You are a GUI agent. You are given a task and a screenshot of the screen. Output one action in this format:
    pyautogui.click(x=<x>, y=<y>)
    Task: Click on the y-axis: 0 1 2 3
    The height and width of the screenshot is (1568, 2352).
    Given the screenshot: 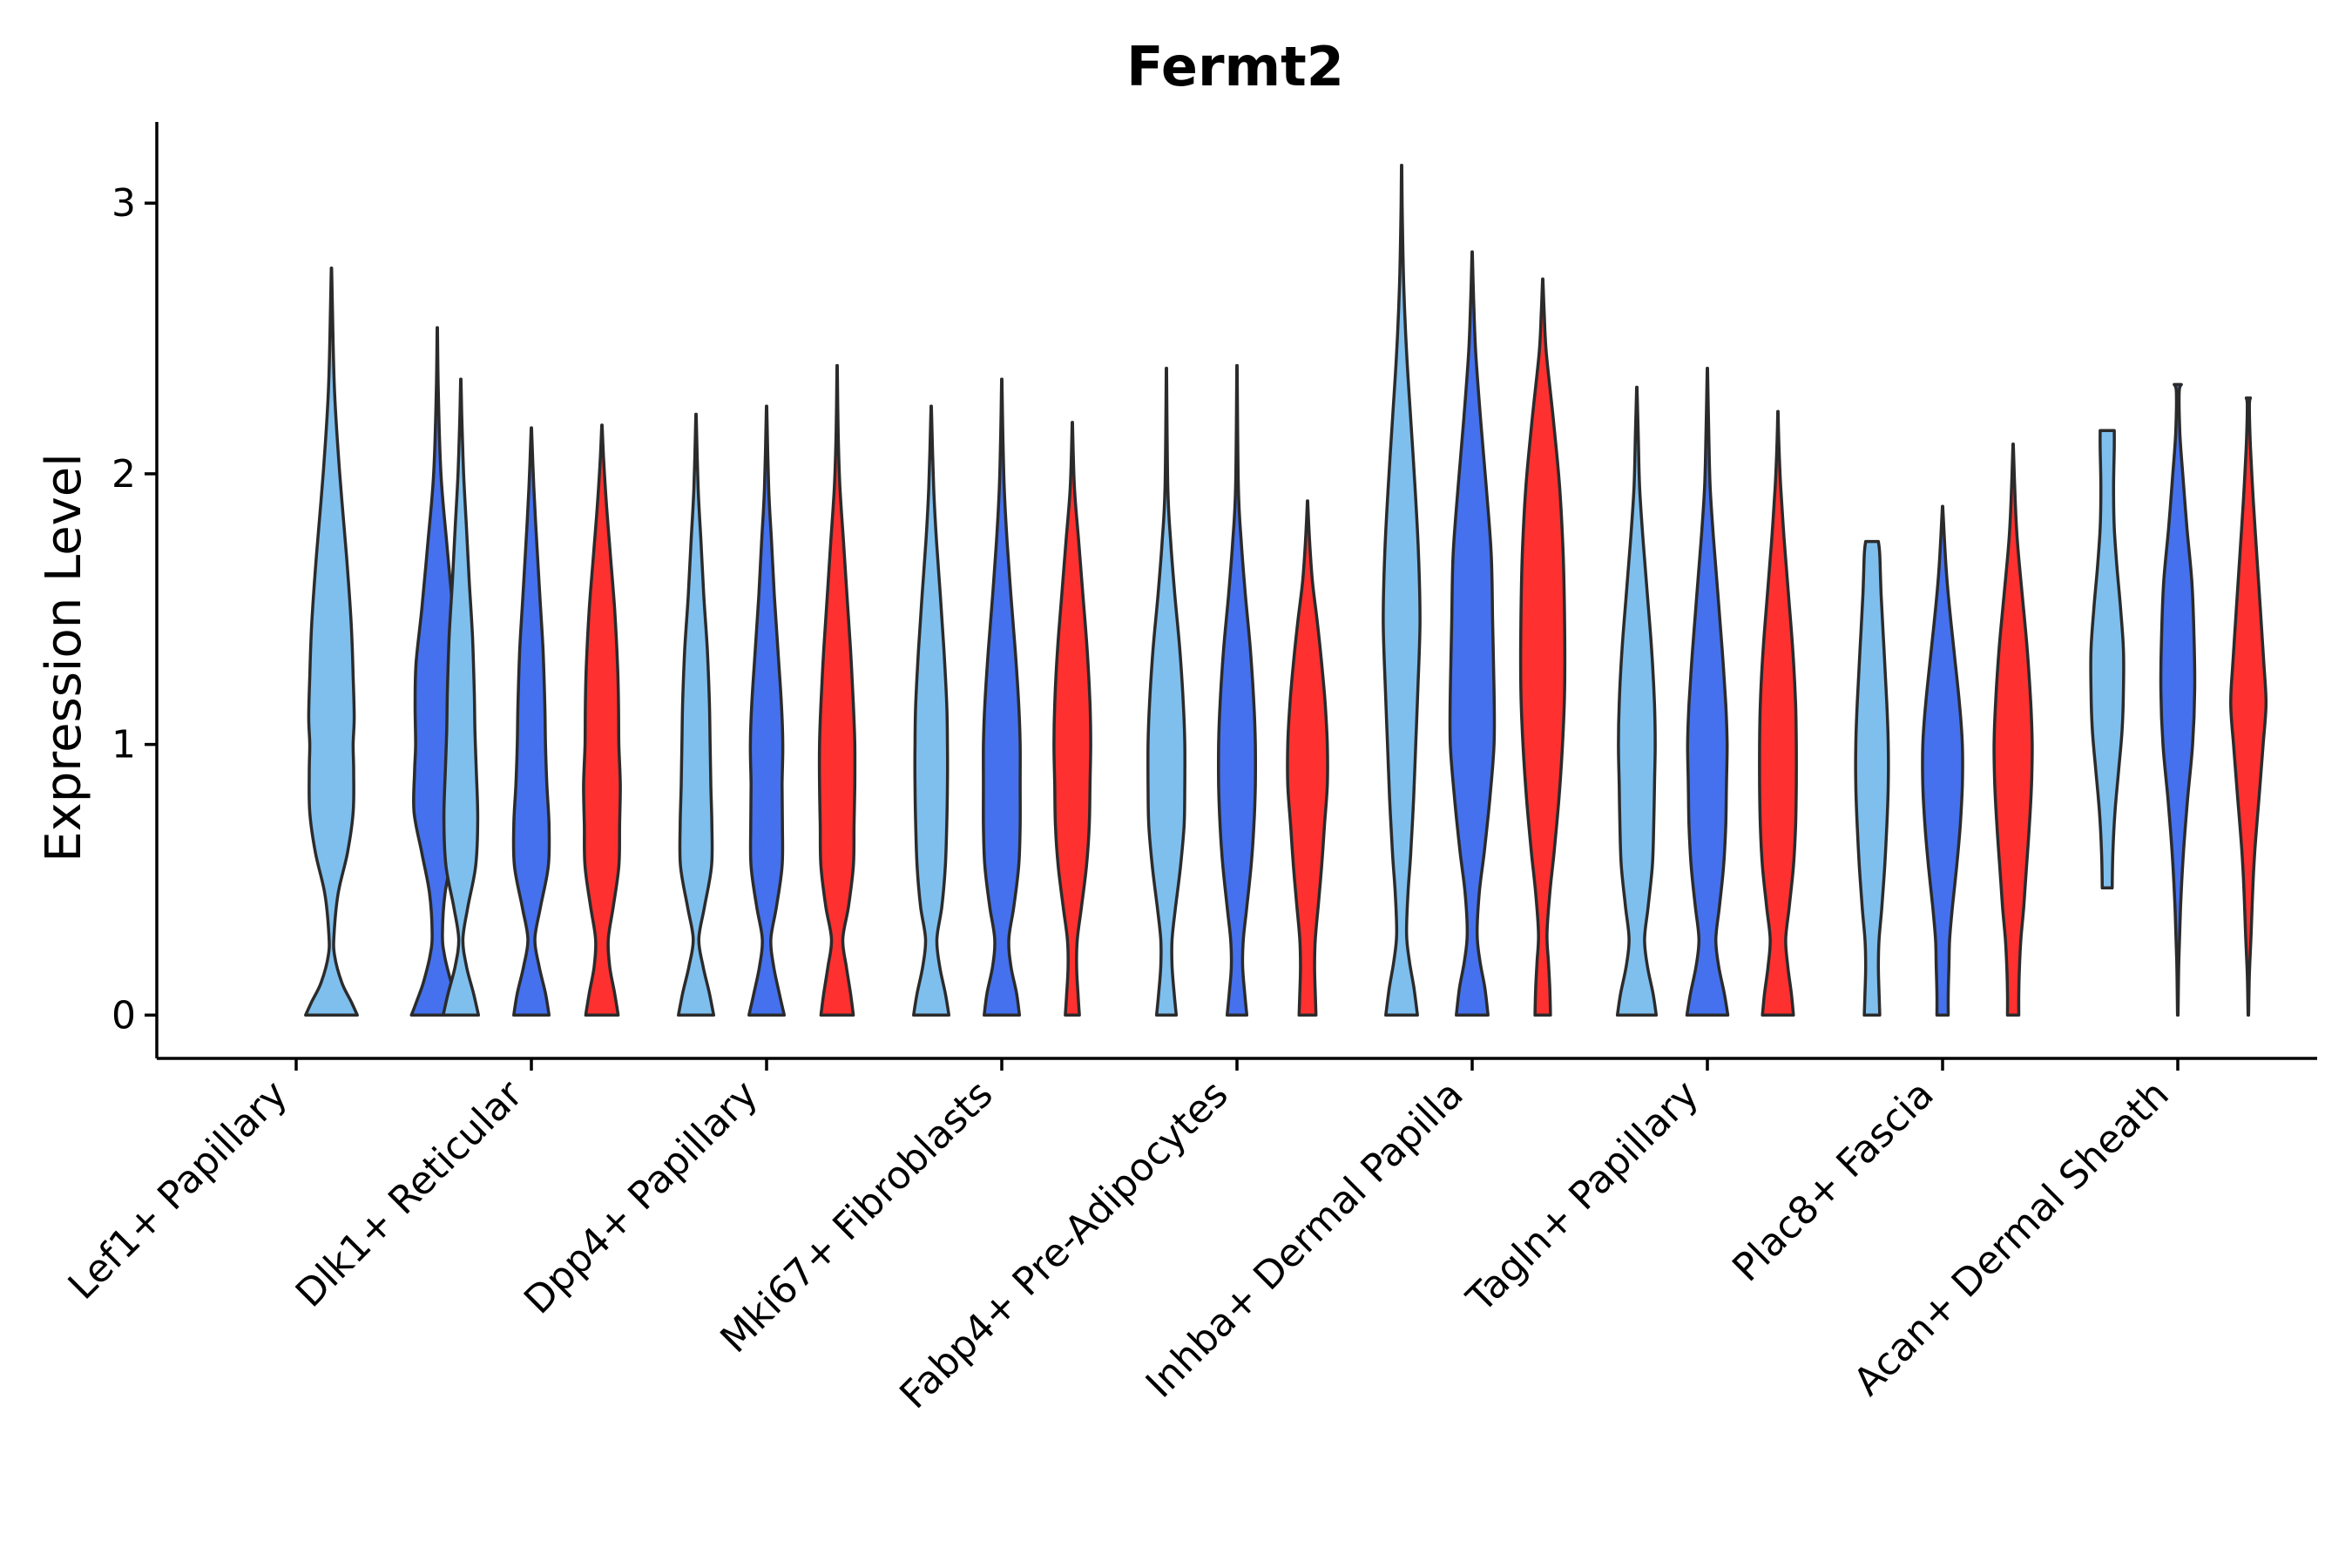 What is the action you would take?
    pyautogui.click(x=135, y=590)
    